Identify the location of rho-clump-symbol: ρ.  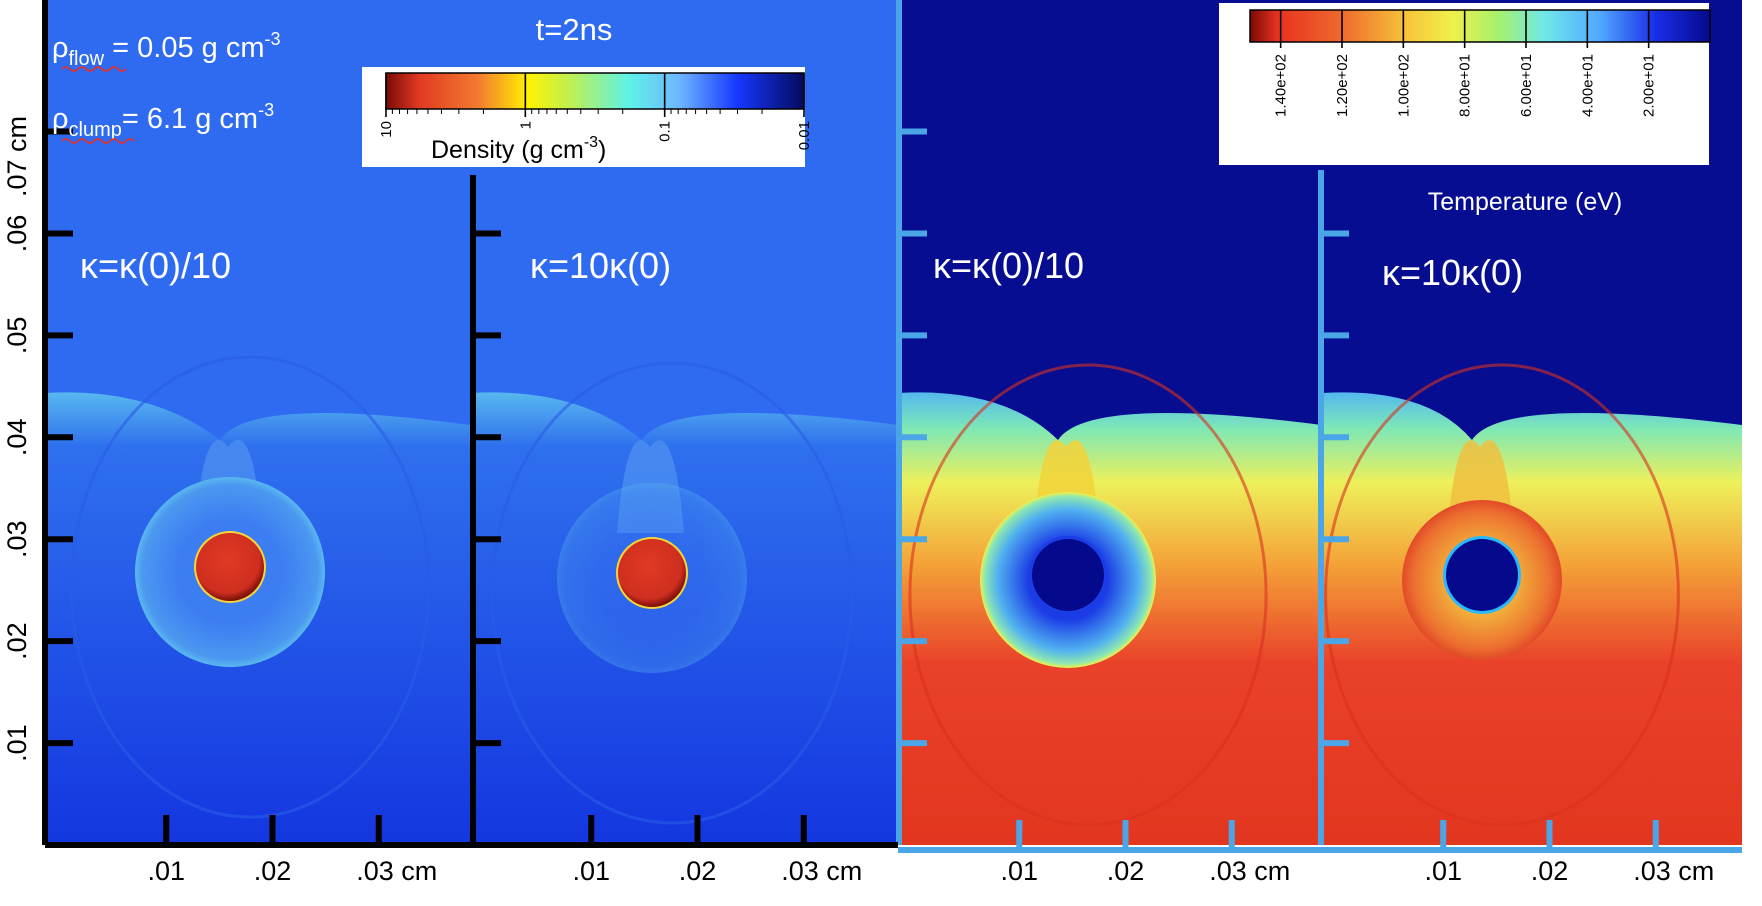
(60, 119).